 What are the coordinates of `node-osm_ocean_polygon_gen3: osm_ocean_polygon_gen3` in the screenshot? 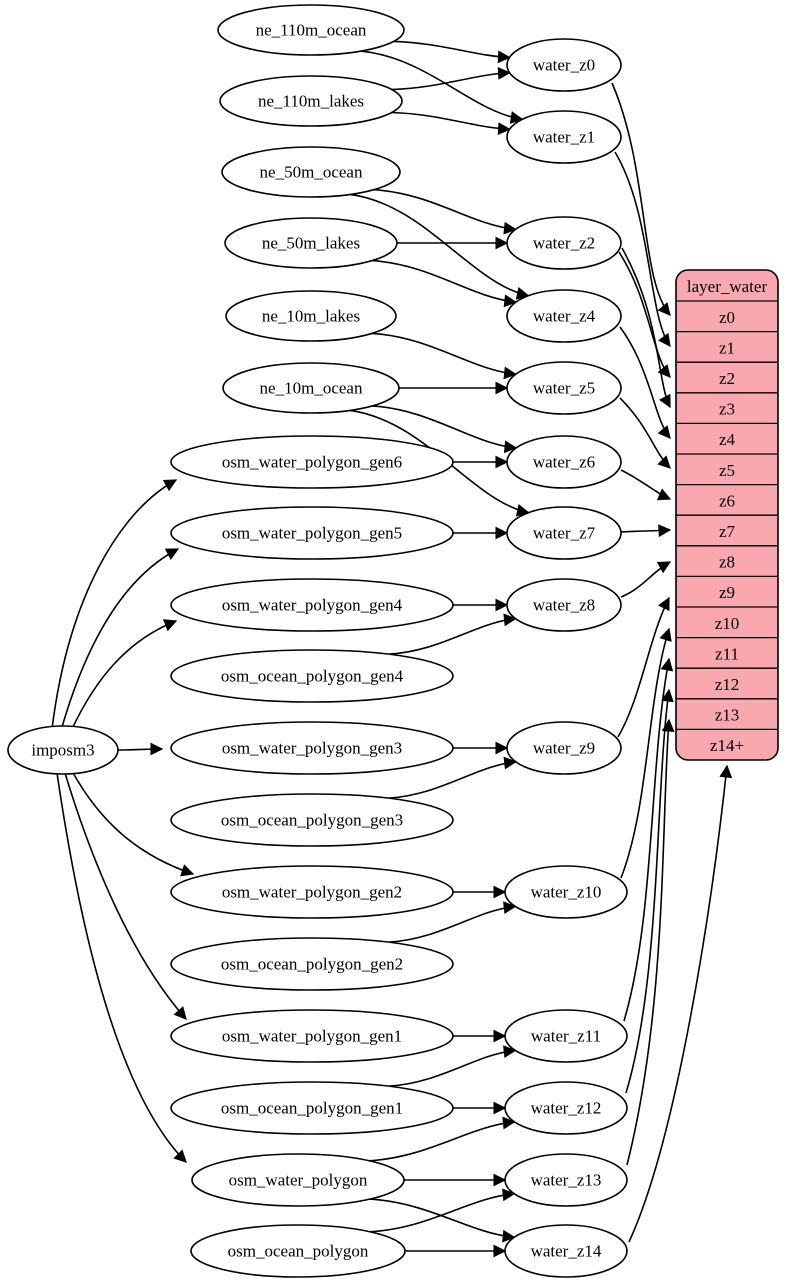 It's located at (312, 820).